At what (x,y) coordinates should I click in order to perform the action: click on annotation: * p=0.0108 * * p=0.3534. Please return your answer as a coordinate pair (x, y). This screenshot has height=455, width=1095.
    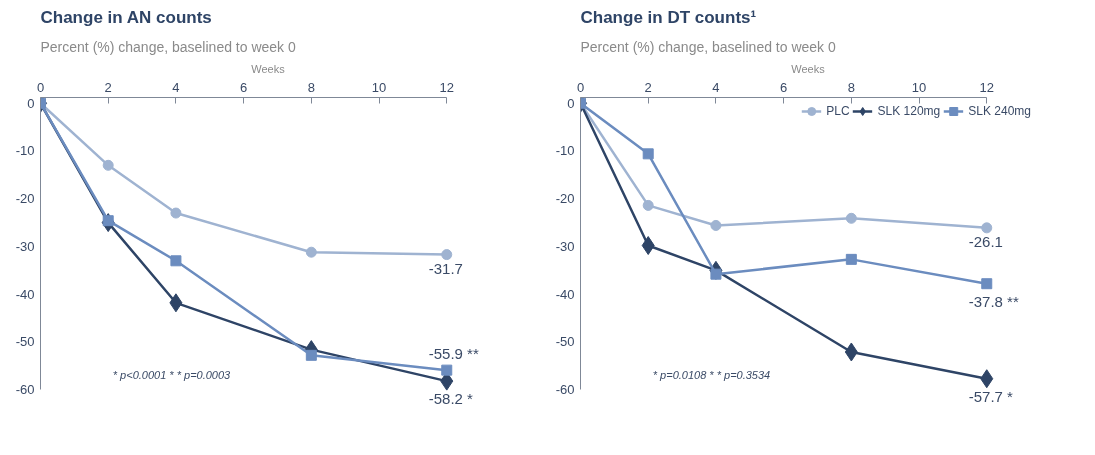
    Looking at the image, I should click on (711, 375).